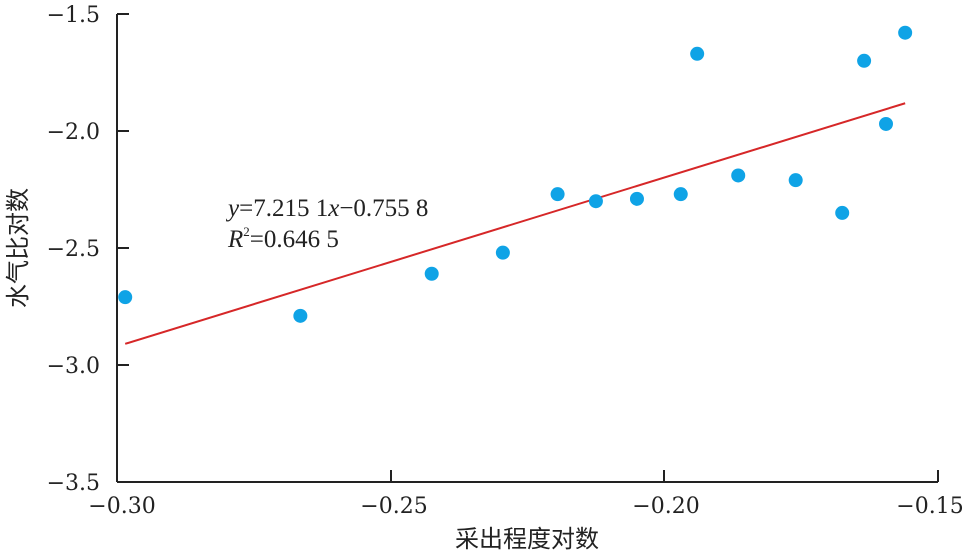 The width and height of the screenshot is (975, 555). Describe the element at coordinates (333, 208) in the screenshot. I see `eq-x-symbol: x` at that location.